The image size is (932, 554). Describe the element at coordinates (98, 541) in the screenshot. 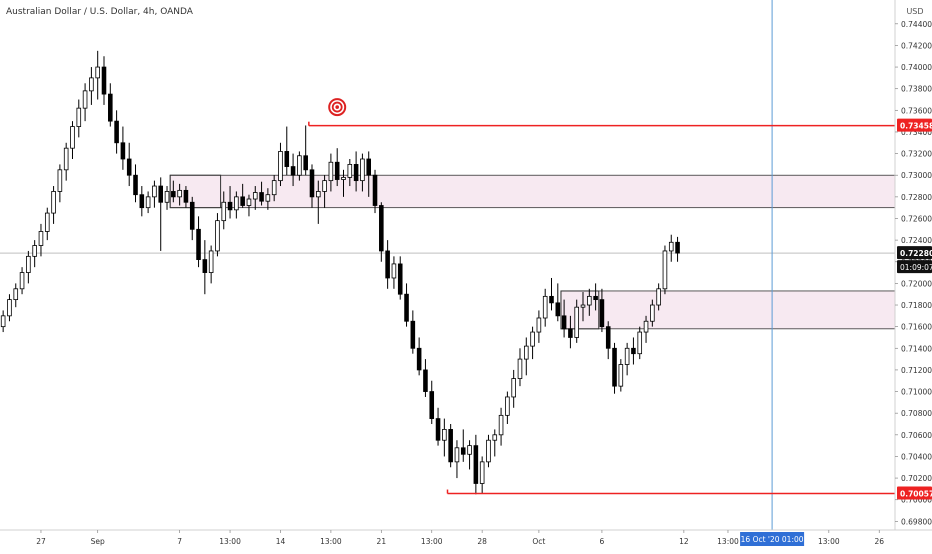

I see `time-tick-label: Sep` at that location.